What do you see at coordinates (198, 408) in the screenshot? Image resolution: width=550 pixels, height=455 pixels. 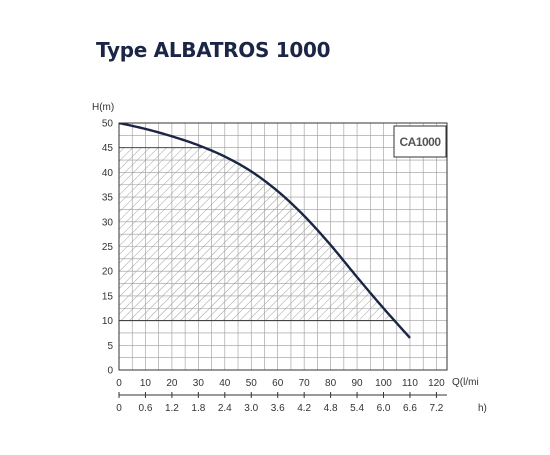 I see `secondary-tick-label: 1.8` at bounding box center [198, 408].